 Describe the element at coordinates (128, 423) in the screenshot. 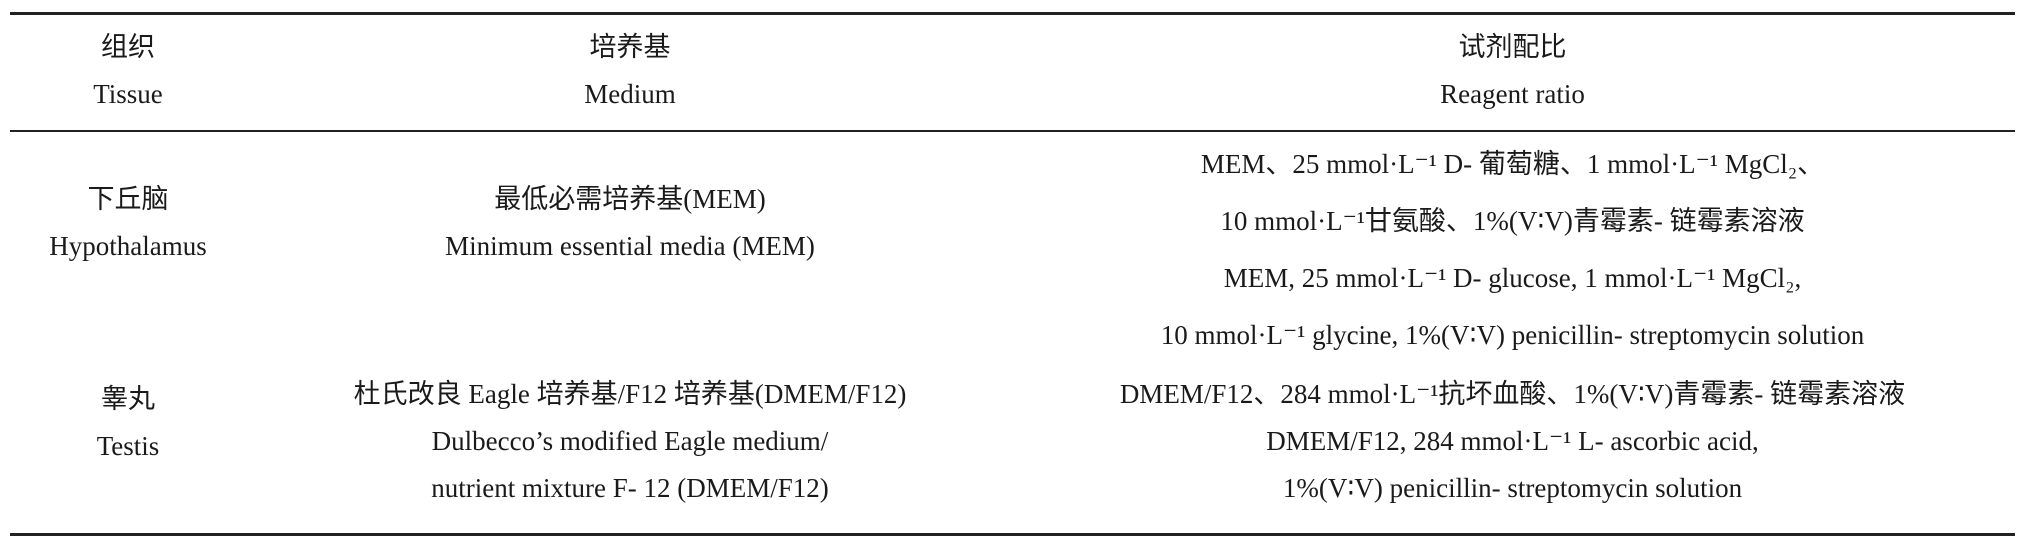

I see `table-row-testis-tissue: 睾丸 Testis` at that location.